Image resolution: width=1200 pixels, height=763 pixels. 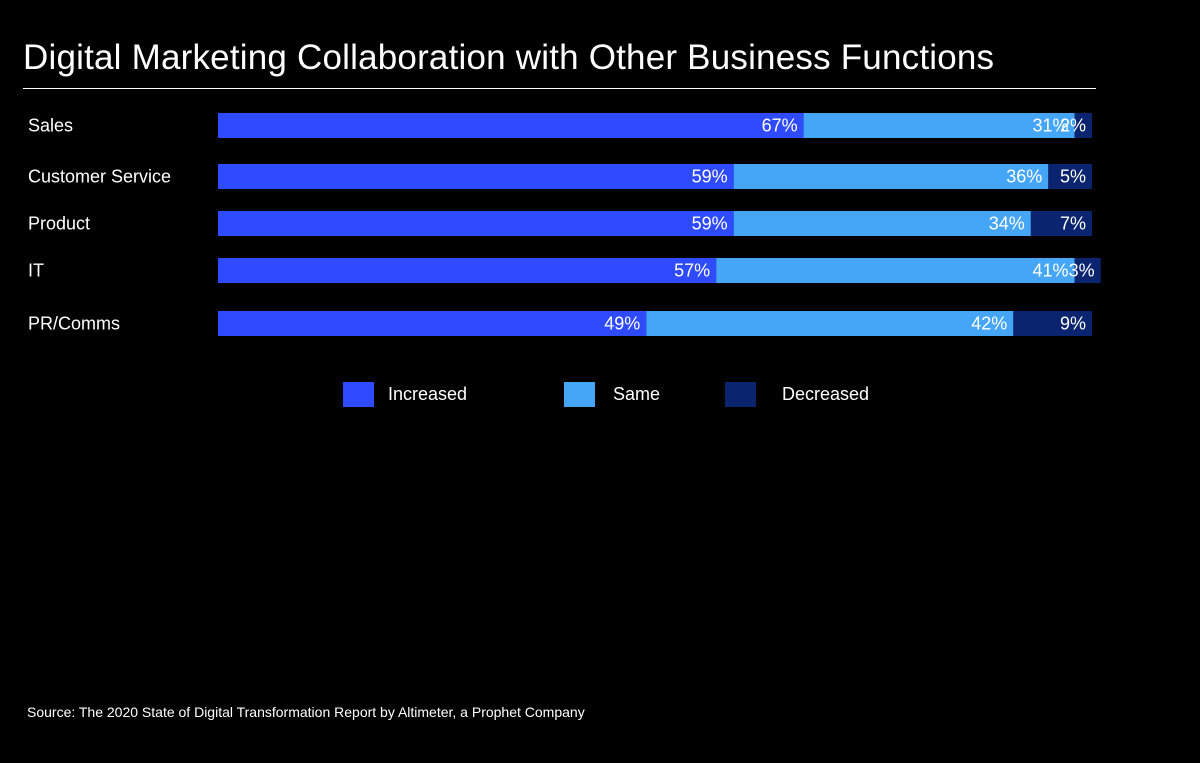 I want to click on data-label-decreased: 7%, so click(x=1073, y=224).